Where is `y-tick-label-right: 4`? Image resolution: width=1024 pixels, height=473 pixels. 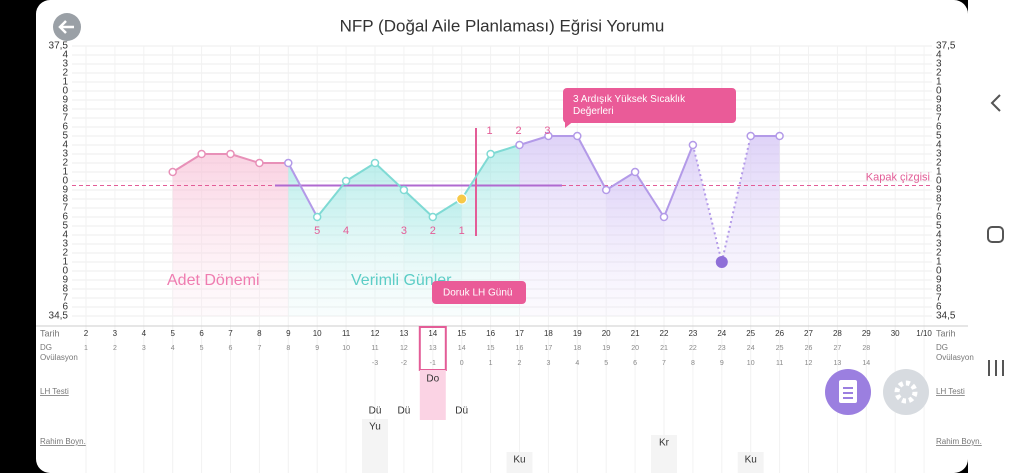 y-tick-label-right: 4 is located at coordinates (939, 145).